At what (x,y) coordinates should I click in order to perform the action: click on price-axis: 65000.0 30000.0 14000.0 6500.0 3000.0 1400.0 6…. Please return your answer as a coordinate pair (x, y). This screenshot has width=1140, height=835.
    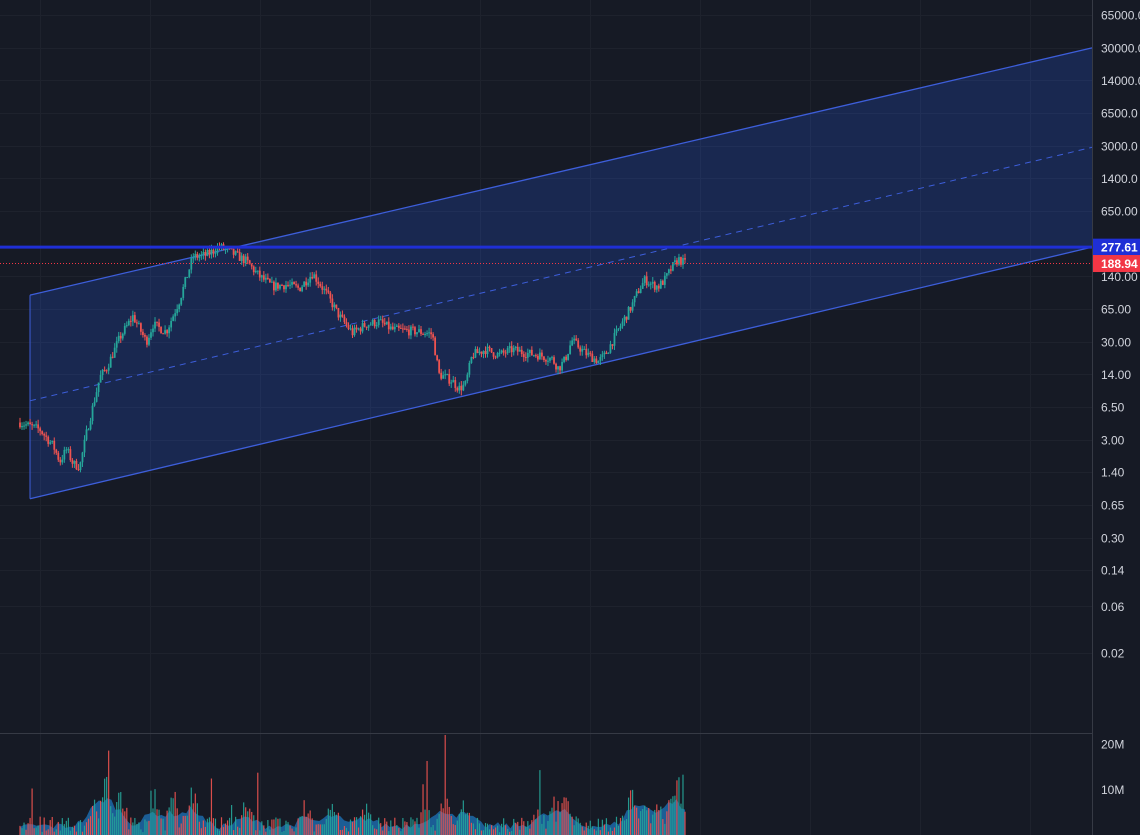
    Looking at the image, I should click on (1116, 335).